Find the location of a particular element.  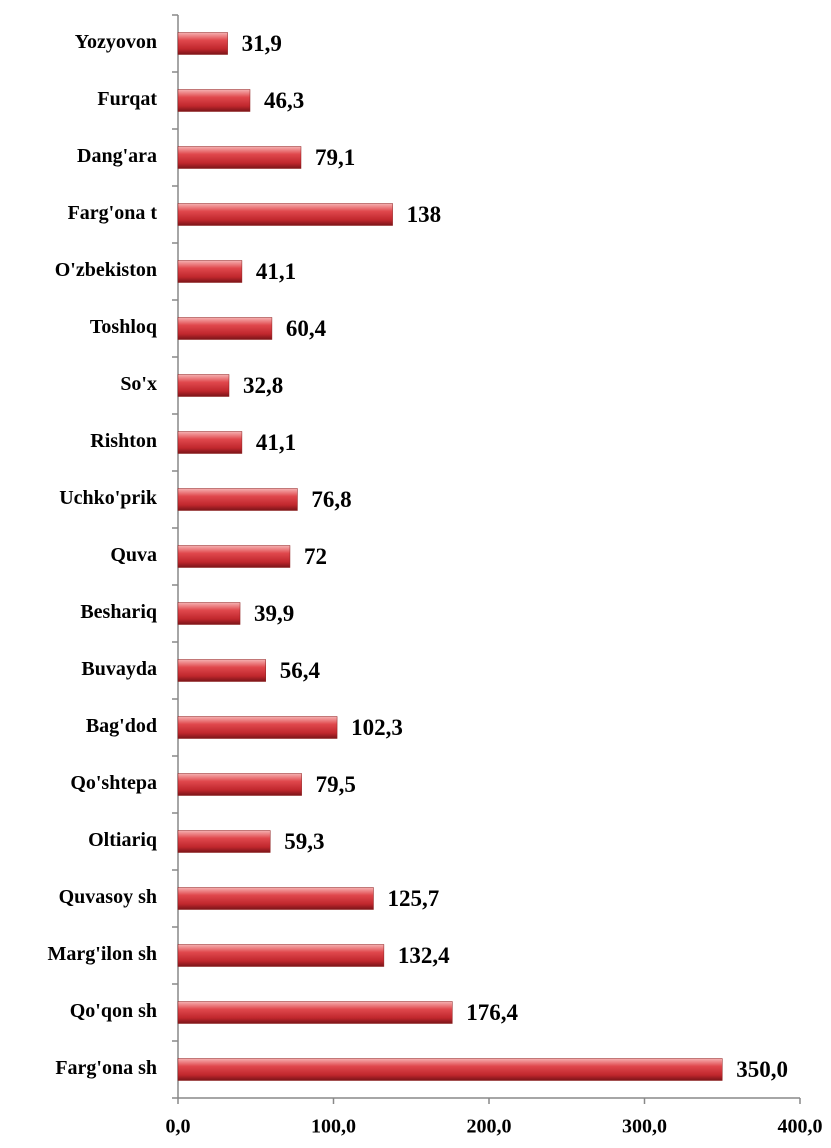

y-tick-label: Qo'shtepa is located at coordinates (113, 783).